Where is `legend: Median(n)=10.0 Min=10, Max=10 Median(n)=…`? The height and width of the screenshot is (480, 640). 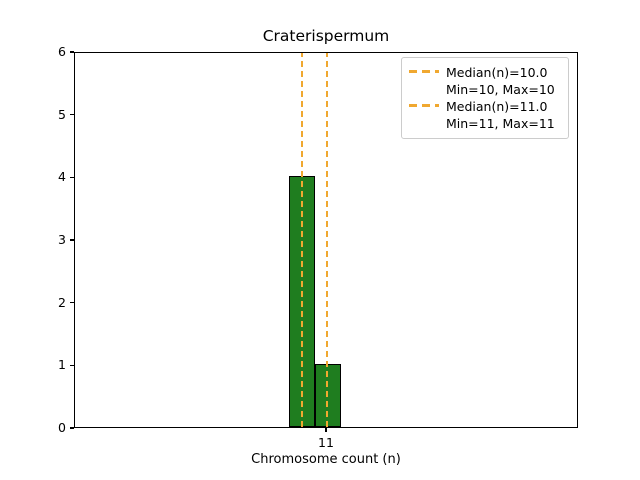
legend: Median(n)=10.0 Min=10, Max=10 Median(n)=… is located at coordinates (485, 98).